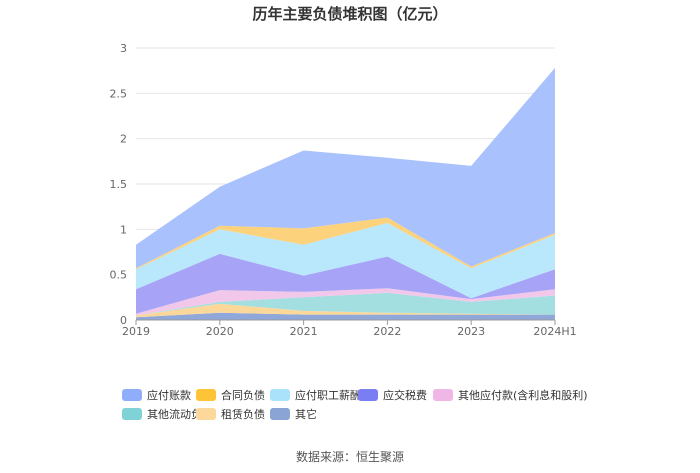  I want to click on x-tick-label-2: 2021, so click(304, 331).